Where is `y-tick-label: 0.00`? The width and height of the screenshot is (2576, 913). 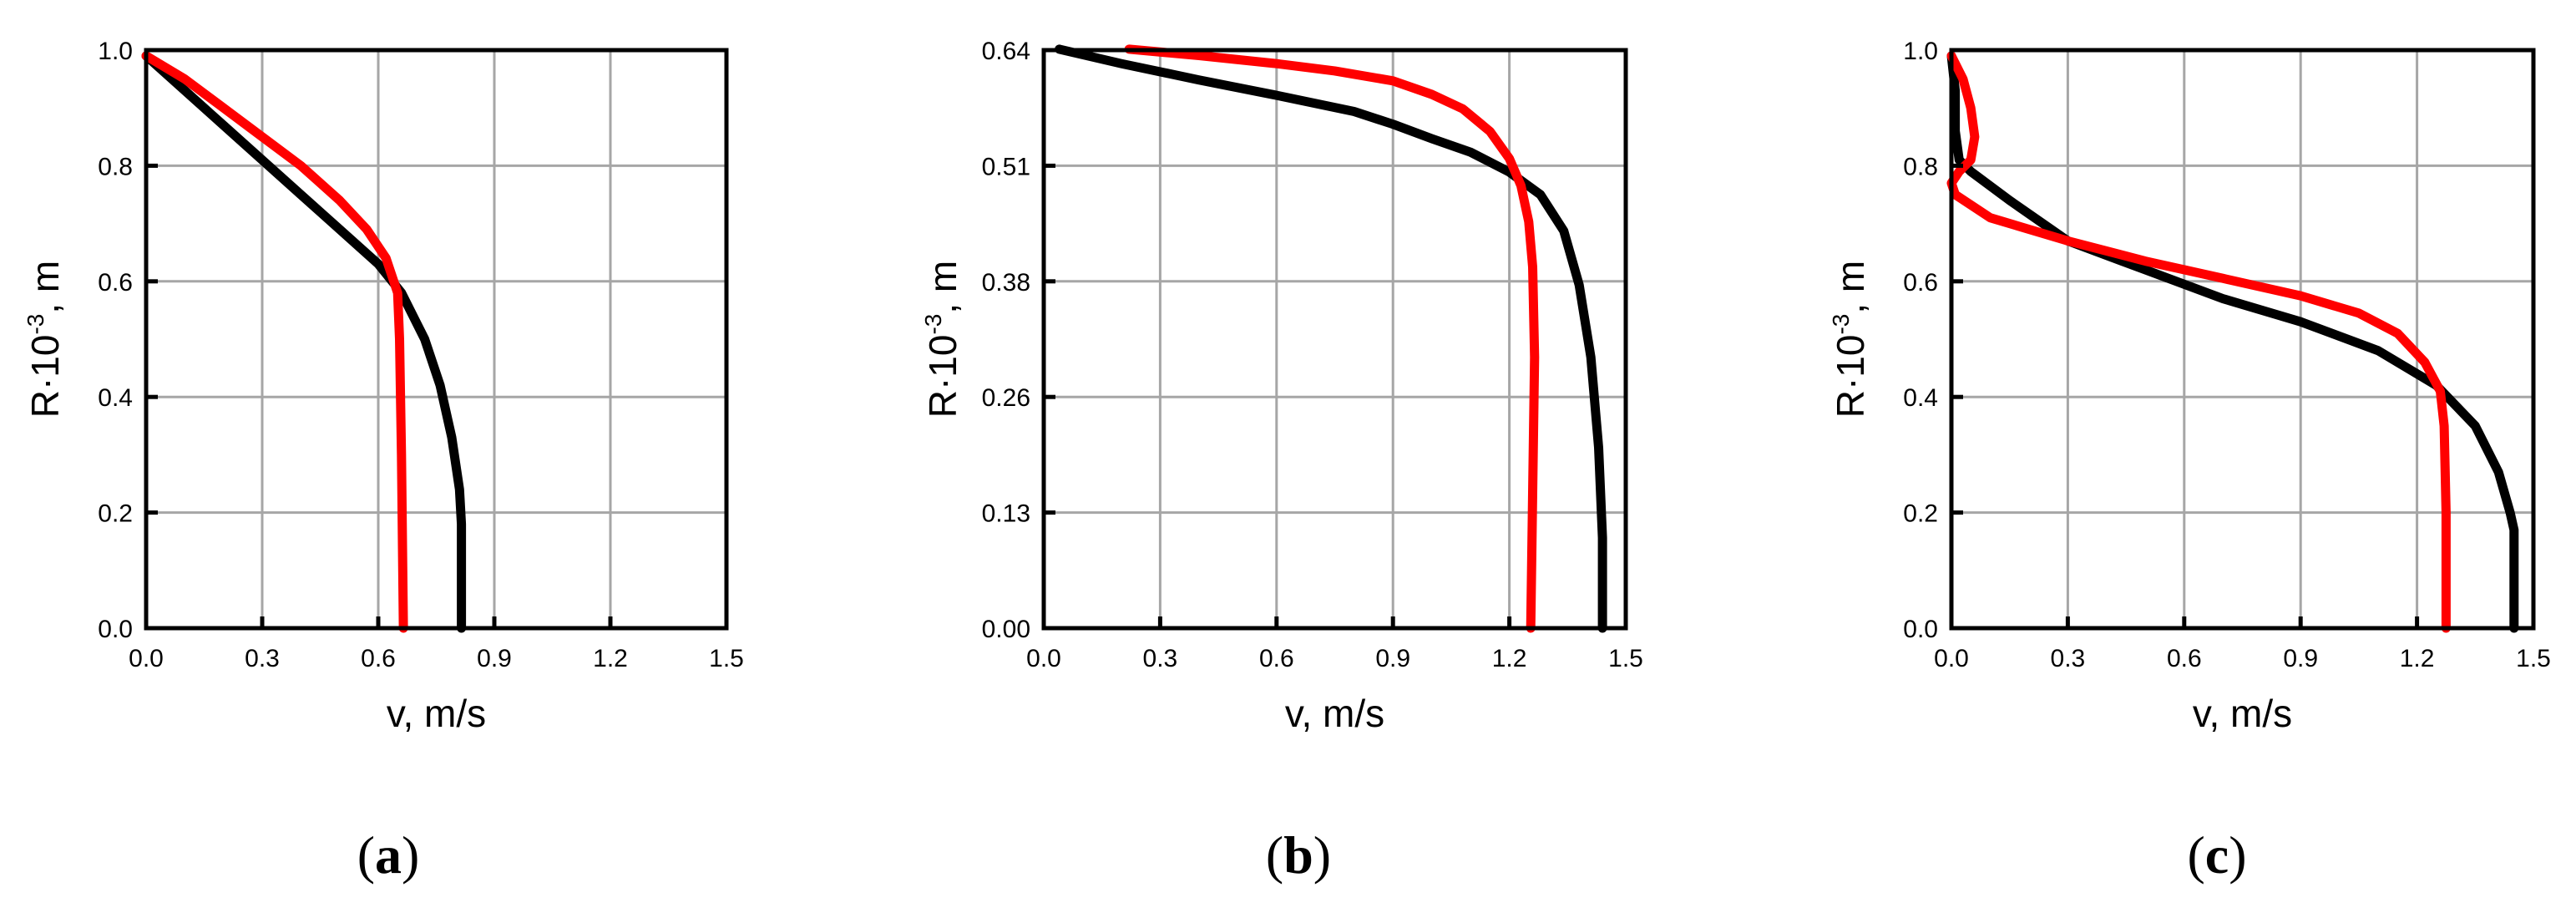 y-tick-label: 0.00 is located at coordinates (1006, 629).